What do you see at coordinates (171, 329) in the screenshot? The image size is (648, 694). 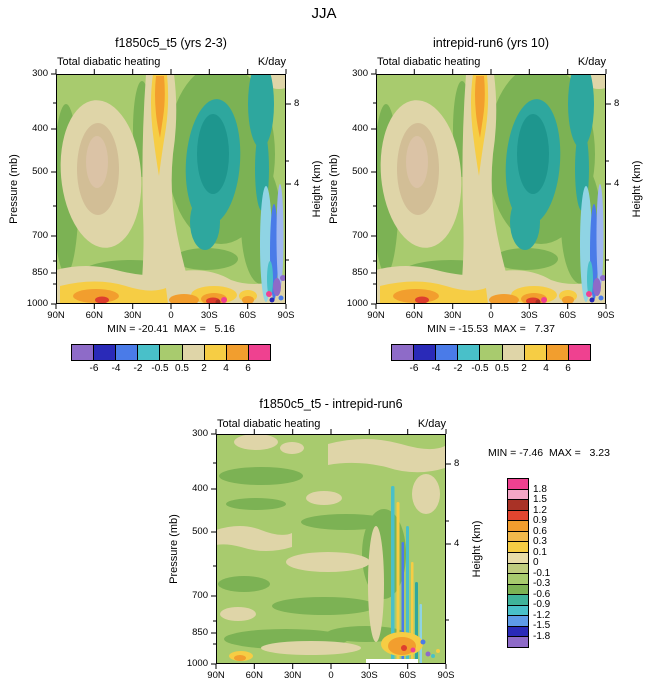 I see `min-max-stats: MIN = -20.41 MAX = 5.16` at bounding box center [171, 329].